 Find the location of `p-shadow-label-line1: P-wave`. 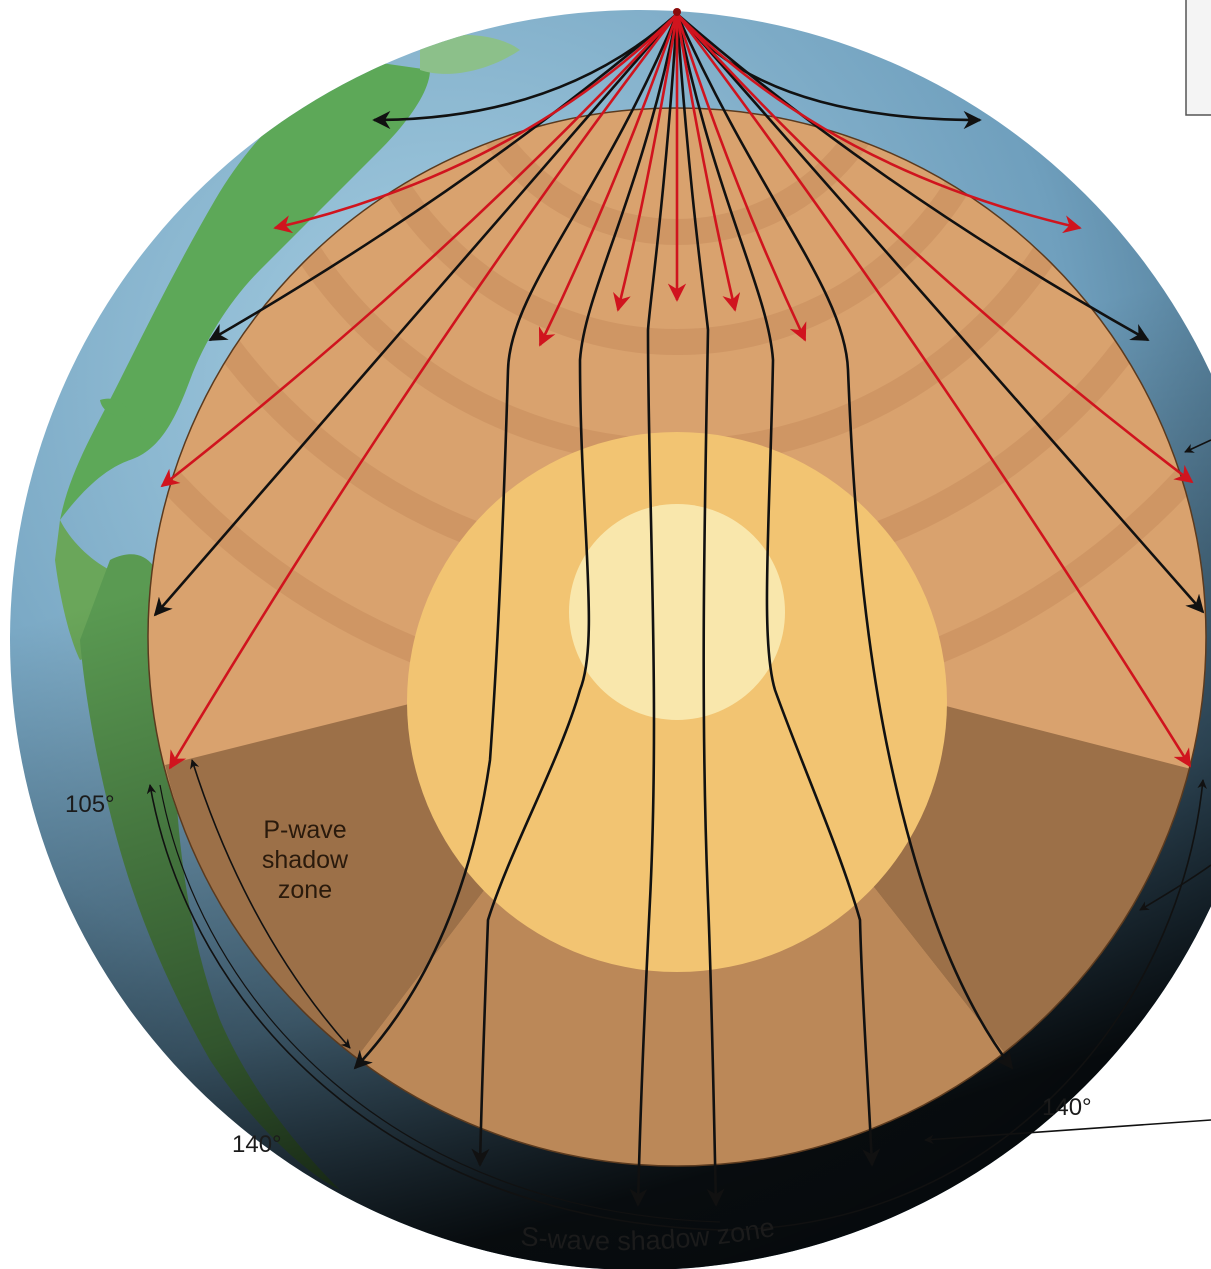

p-shadow-label-line1: P-wave is located at coordinates (304, 830).